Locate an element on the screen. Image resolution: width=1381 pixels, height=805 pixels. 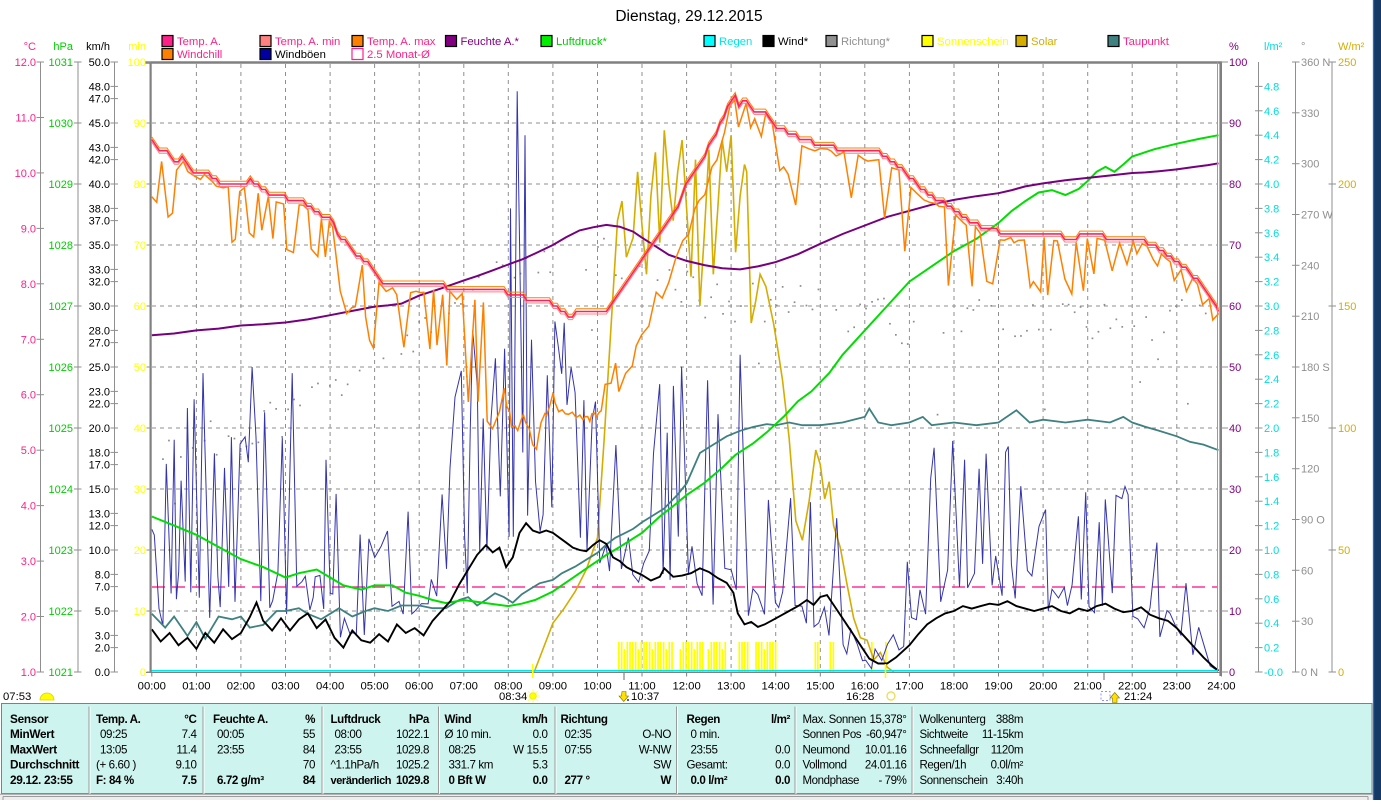
svg-text: km/h is located at coordinates (98, 47).